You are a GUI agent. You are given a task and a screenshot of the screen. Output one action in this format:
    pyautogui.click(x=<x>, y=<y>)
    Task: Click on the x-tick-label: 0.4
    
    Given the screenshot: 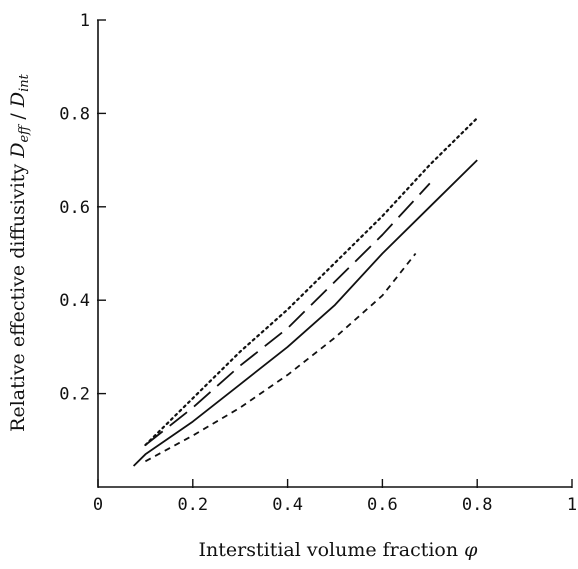 What is the action you would take?
    pyautogui.click(x=287, y=505)
    